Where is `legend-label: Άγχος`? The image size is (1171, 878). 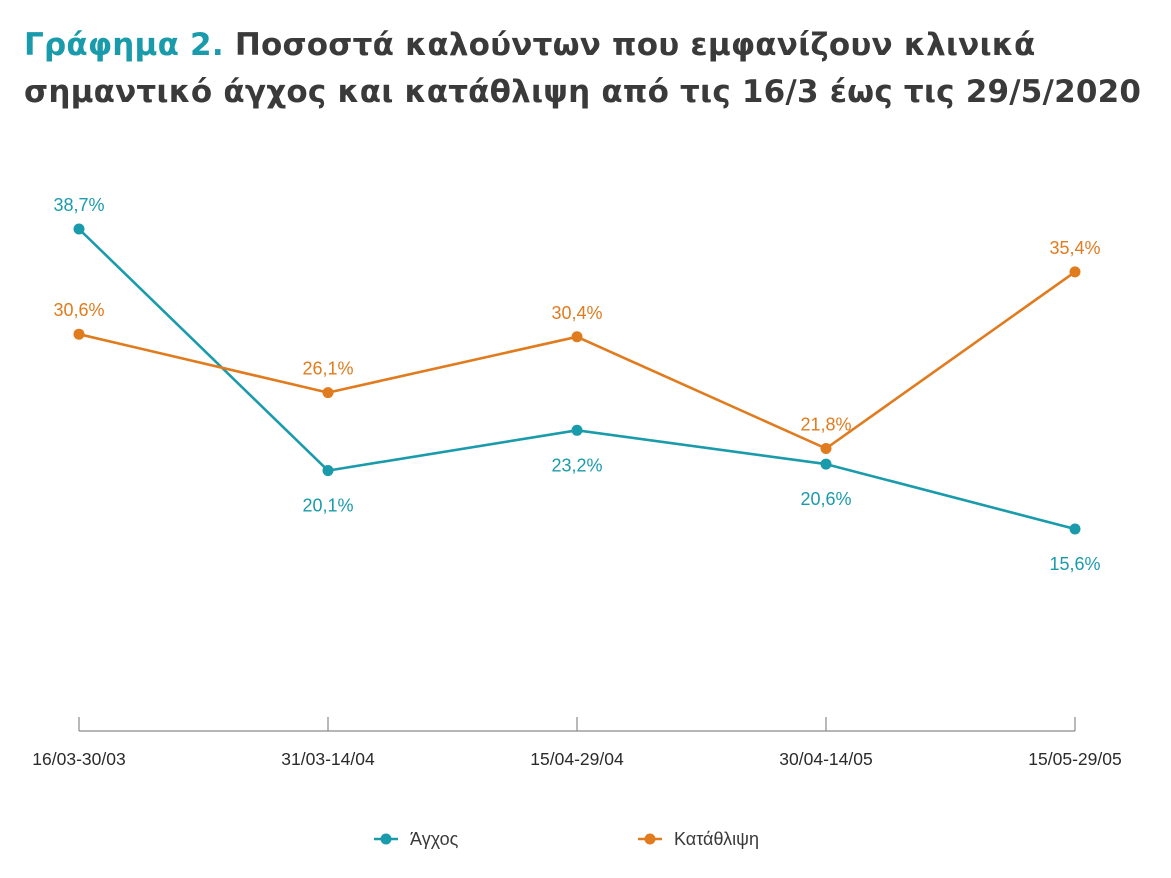
legend-label: Άγχος is located at coordinates (434, 839).